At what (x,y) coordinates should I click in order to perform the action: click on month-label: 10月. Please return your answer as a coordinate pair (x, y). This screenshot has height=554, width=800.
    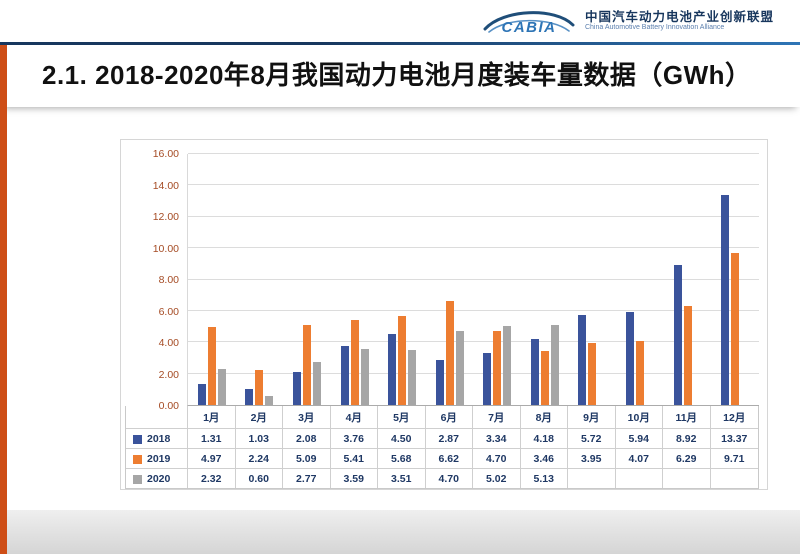
    Looking at the image, I should click on (639, 417).